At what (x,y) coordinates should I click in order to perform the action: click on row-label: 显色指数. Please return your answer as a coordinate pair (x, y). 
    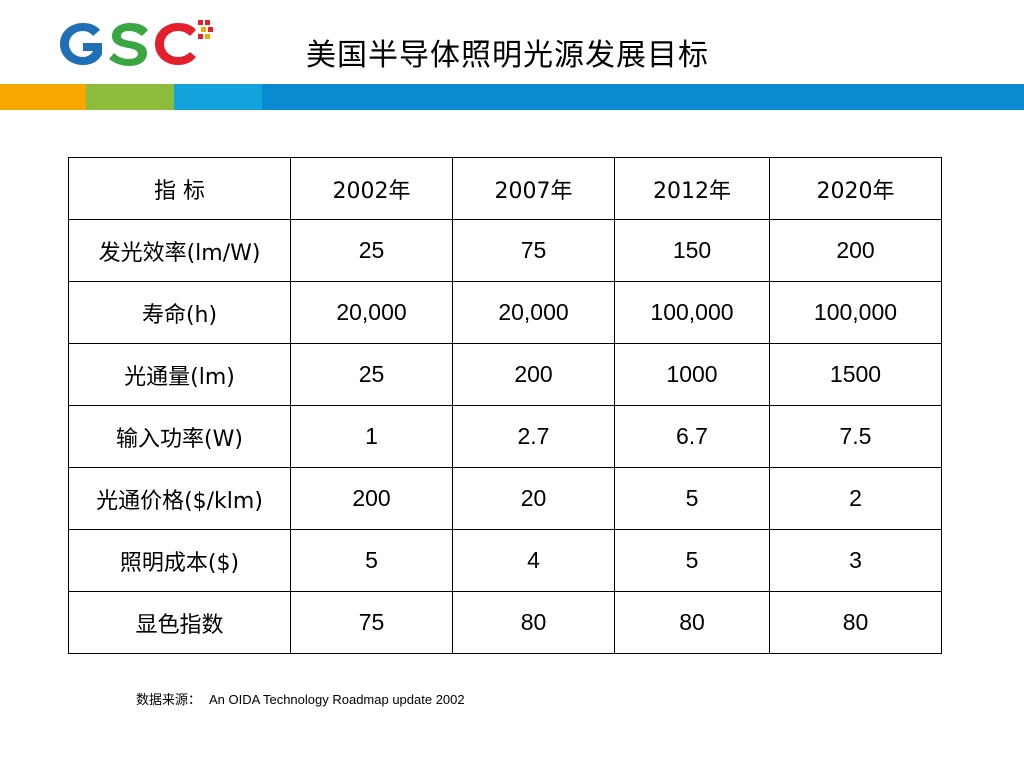
    Looking at the image, I should click on (179, 622).